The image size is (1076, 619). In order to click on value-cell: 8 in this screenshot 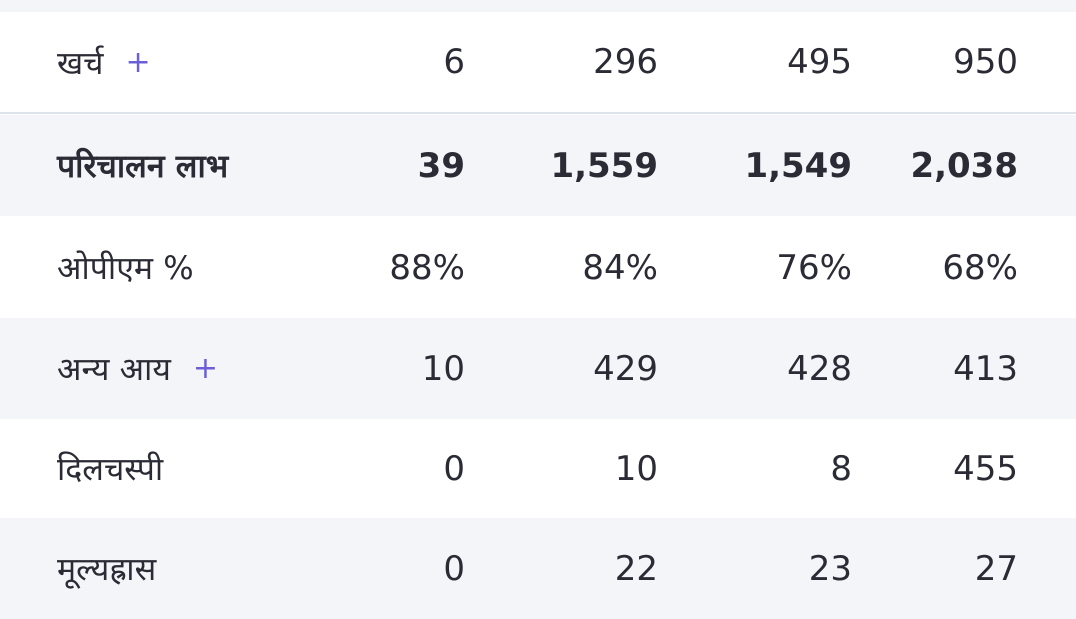, I will do `click(841, 468)`.